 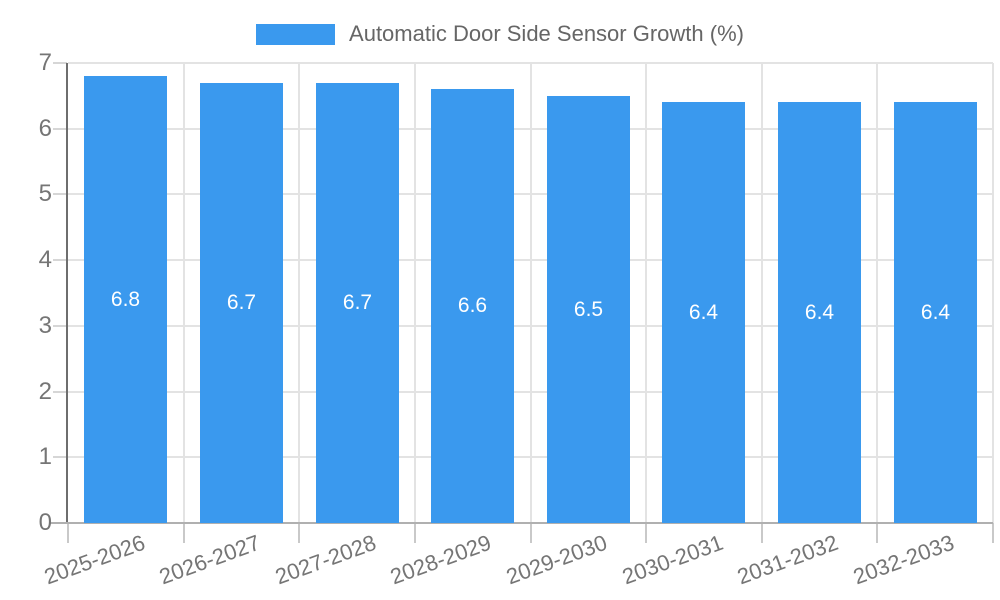 I want to click on bar-value-label: 6.6, so click(x=472, y=305).